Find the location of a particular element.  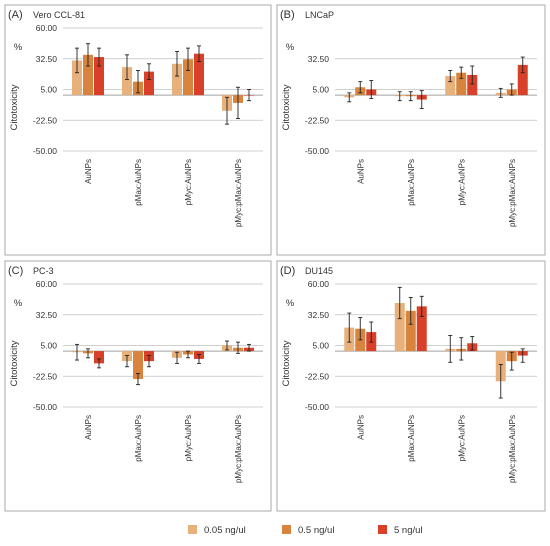

panel-label: (D) is located at coordinates (287, 271).